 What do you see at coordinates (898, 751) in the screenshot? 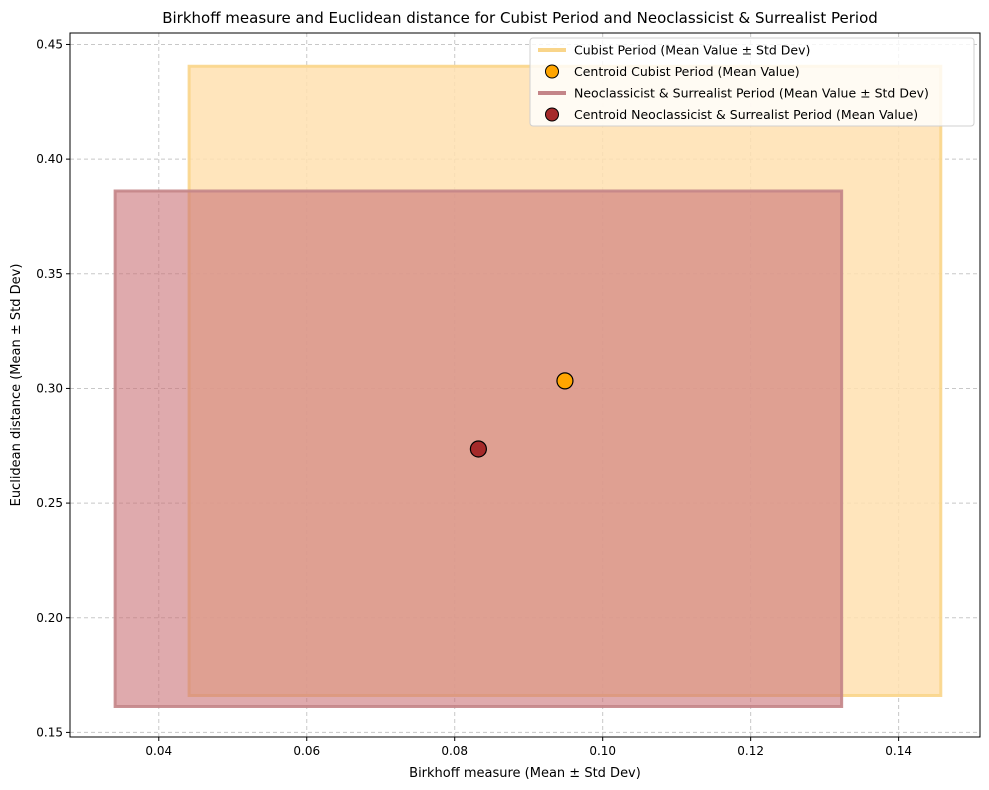
I see `x-tick-label: 0.14` at bounding box center [898, 751].